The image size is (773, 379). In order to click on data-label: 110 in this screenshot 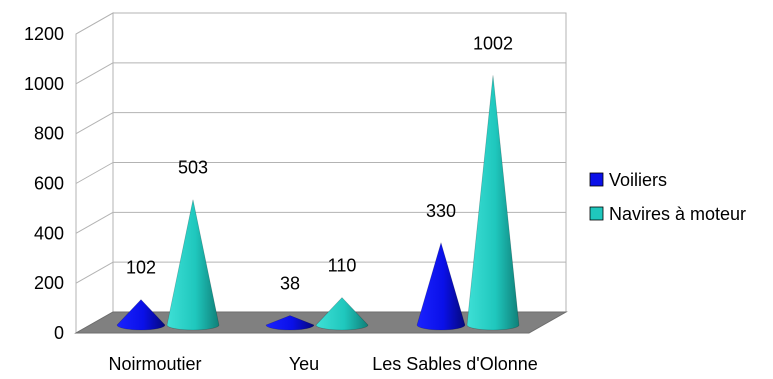, I will do `click(342, 266)`.